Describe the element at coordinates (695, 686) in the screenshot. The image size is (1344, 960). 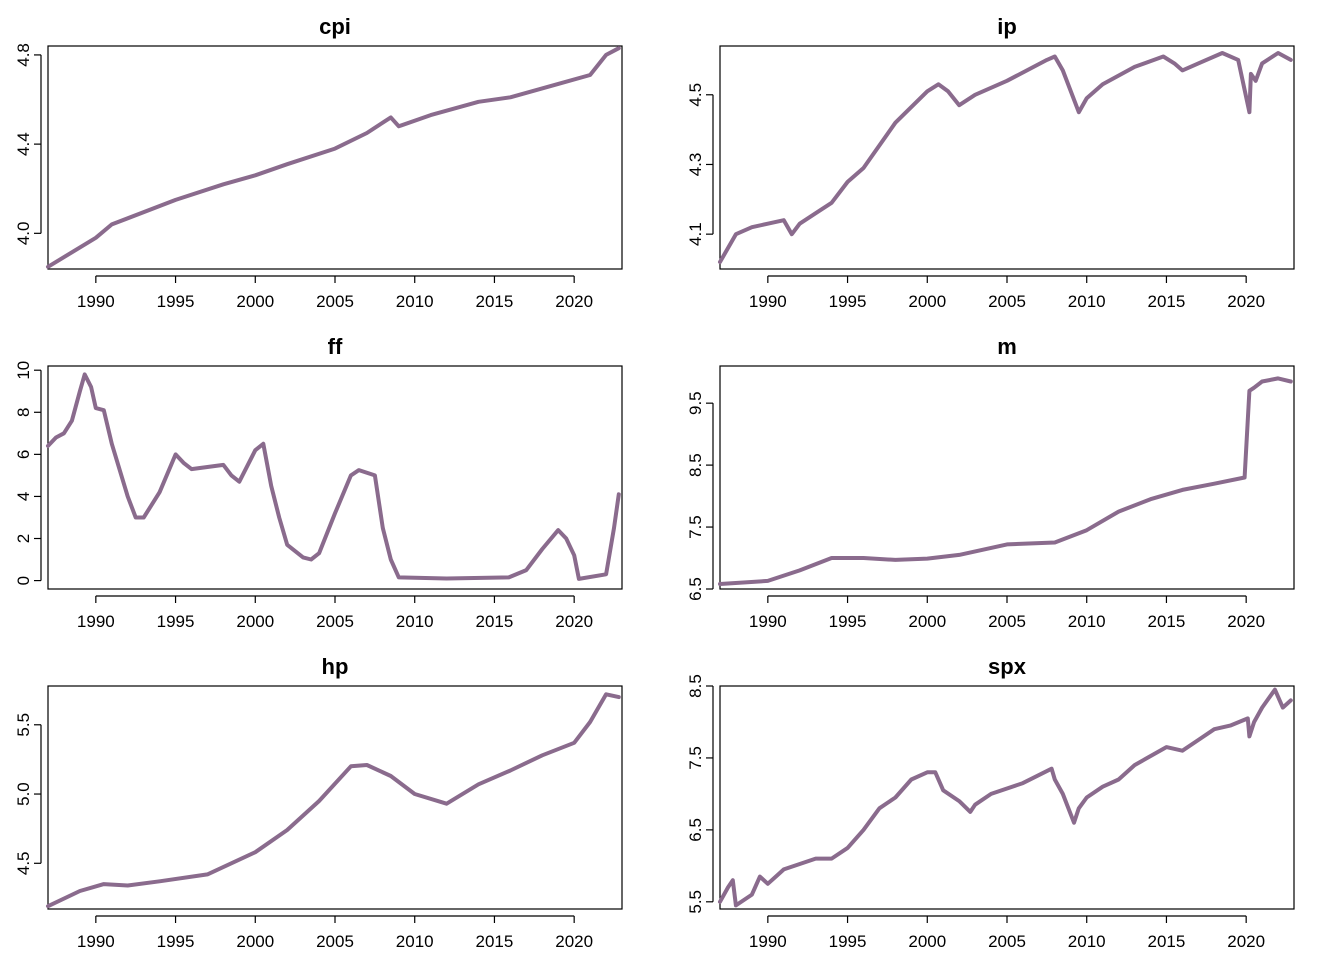
I see `y-tick-label-spx: 8.5` at that location.